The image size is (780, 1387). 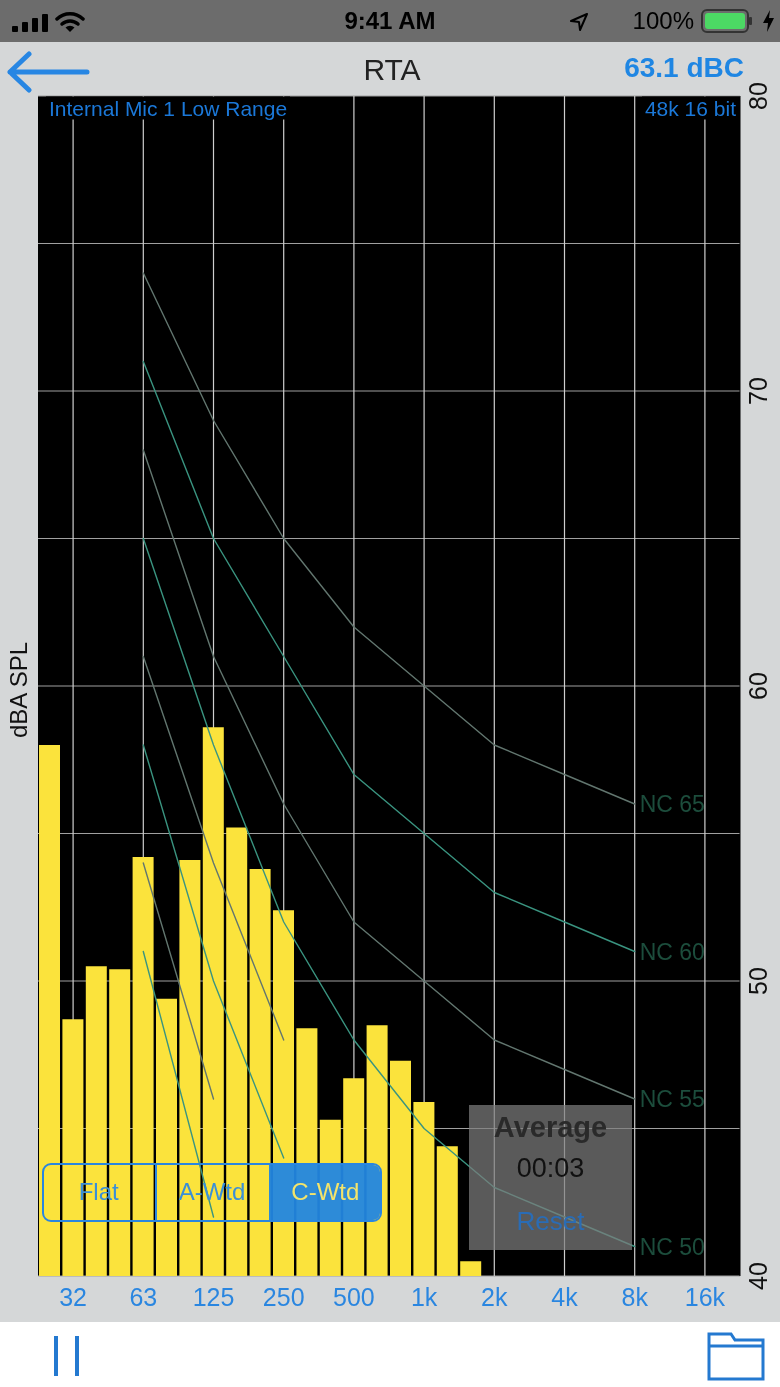 I want to click on annotation: C-Wtd, so click(x=325, y=1191).